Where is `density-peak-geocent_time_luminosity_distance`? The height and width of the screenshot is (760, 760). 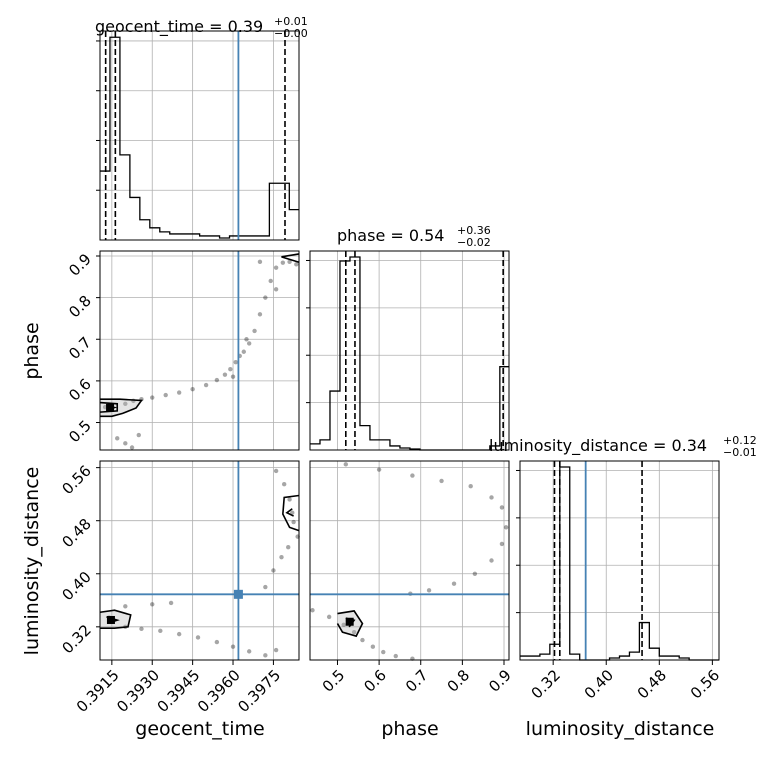
density-peak-geocent_time_luminosity_distance is located at coordinates (110, 619).